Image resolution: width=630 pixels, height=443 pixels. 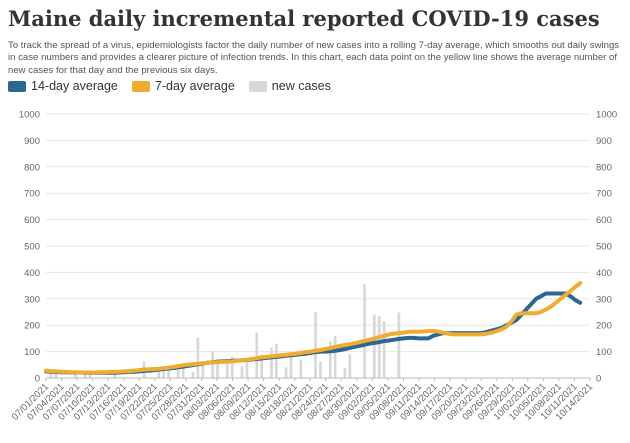 What do you see at coordinates (32, 141) in the screenshot?
I see `y-tick-label: 900` at bounding box center [32, 141].